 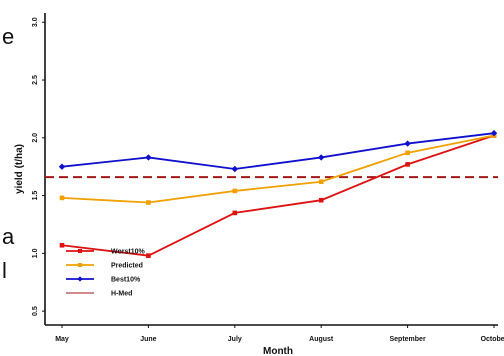 I want to click on x-axis-ticks: May June July August September October, so click(x=279, y=334).